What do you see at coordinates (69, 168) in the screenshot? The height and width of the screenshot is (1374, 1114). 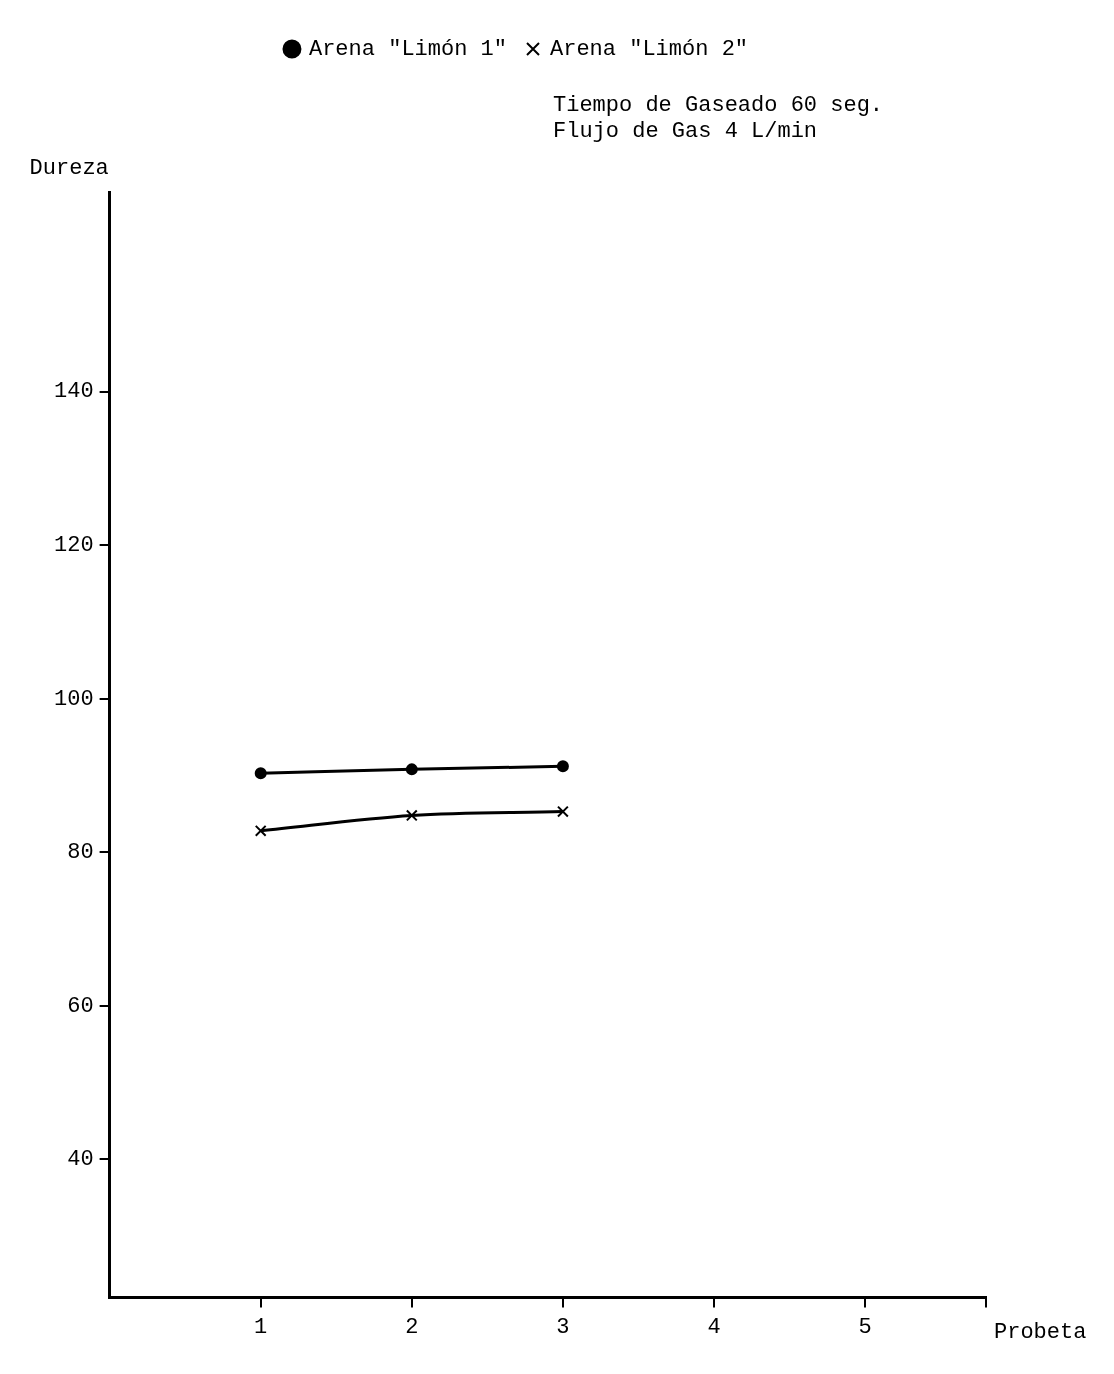 I see `y-axis-title: Dureza` at bounding box center [69, 168].